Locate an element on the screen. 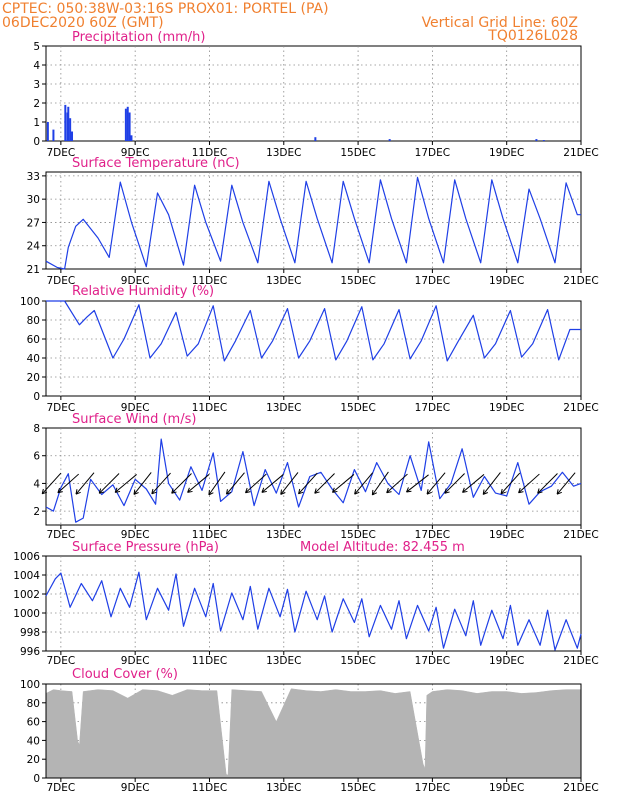 The width and height of the screenshot is (618, 800). humidity-ytick-label: 20 is located at coordinates (33, 378).